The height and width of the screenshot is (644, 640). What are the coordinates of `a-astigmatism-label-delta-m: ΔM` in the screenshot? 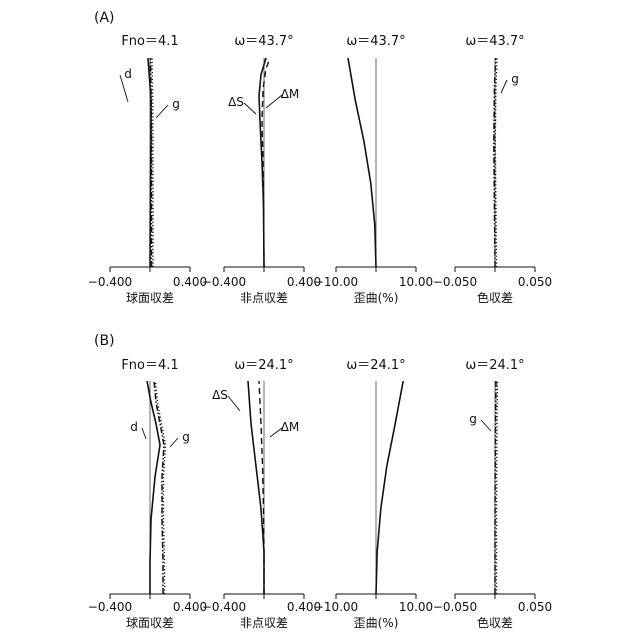 It's located at (290, 94).